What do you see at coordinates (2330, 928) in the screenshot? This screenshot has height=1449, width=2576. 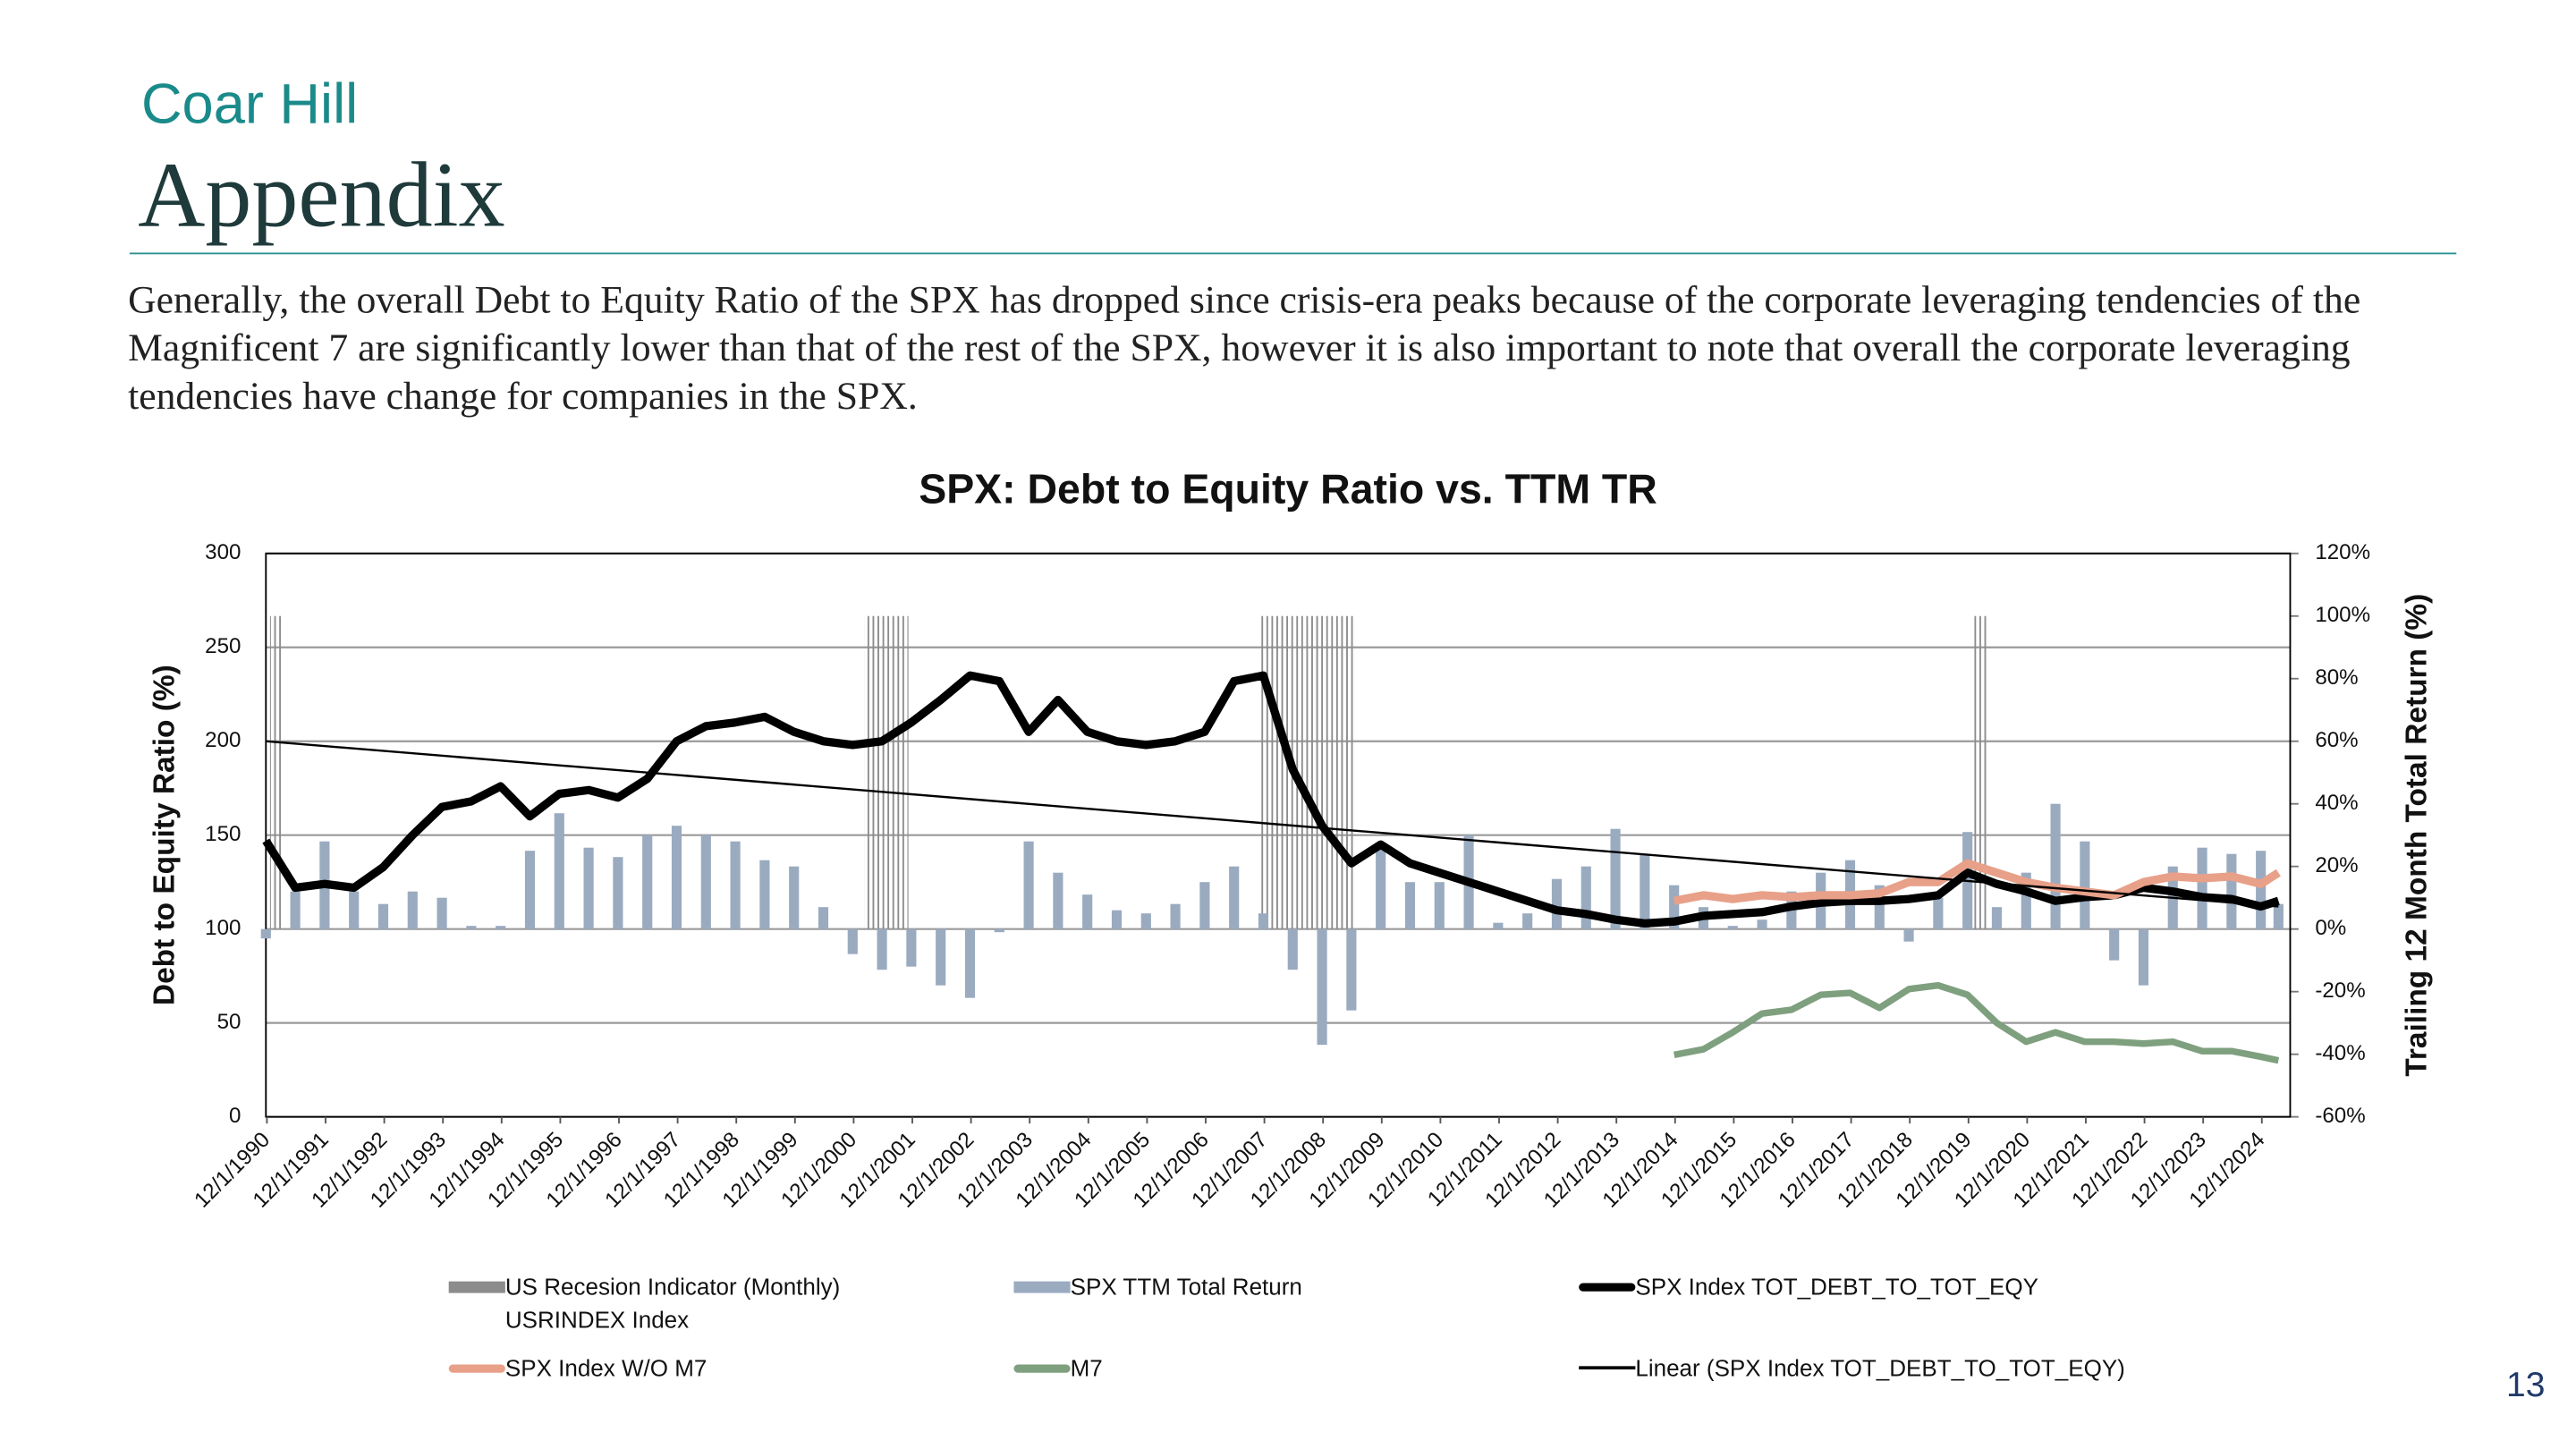 I see `y2-tick-label: 0%` at bounding box center [2330, 928].